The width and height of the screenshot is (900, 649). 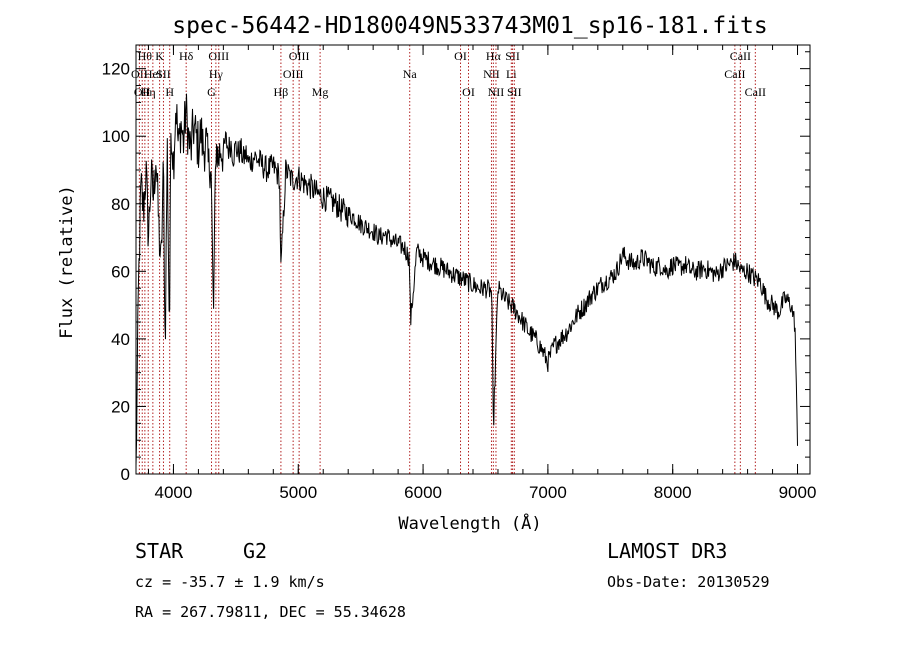 I want to click on marker-label-1: OII, so click(x=142, y=92).